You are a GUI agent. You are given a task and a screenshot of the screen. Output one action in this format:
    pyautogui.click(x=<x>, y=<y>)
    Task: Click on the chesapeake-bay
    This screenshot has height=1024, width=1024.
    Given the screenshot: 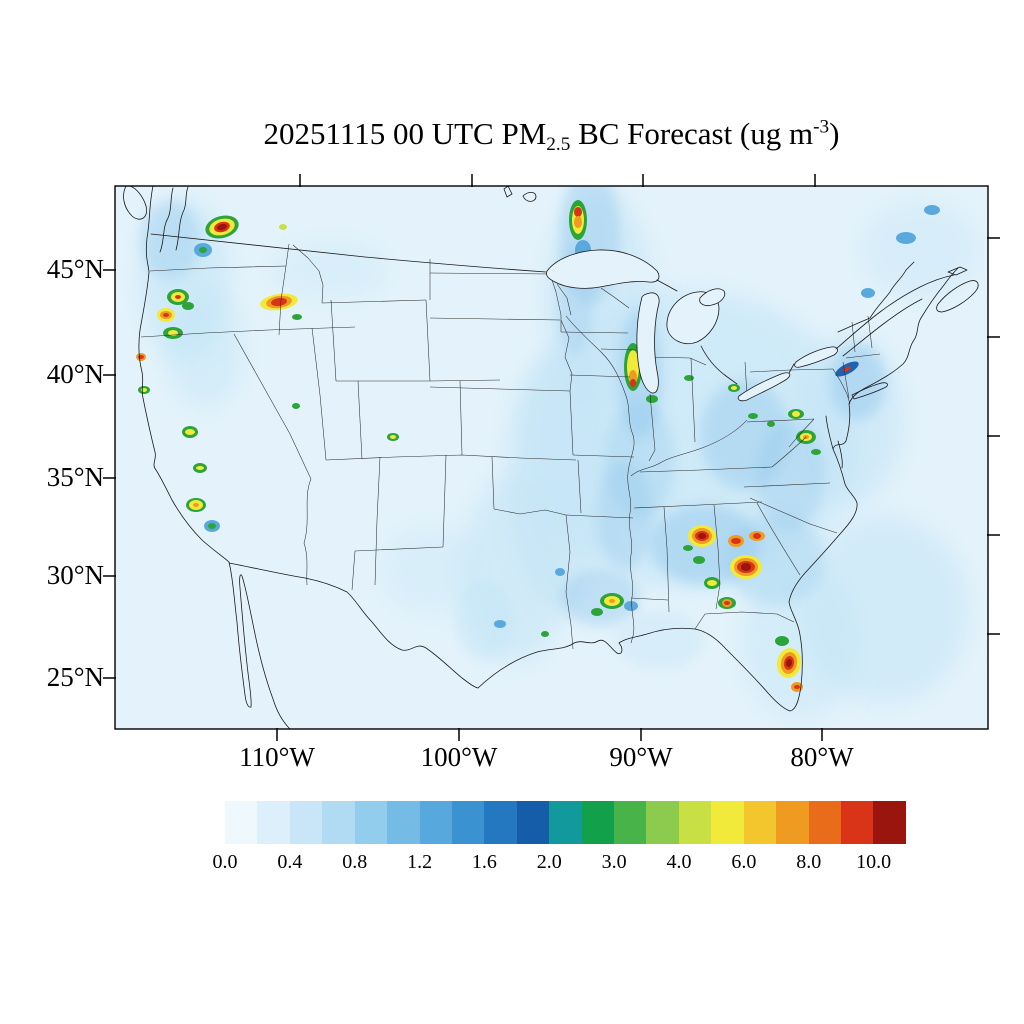 What is the action you would take?
    pyautogui.click(x=829, y=432)
    